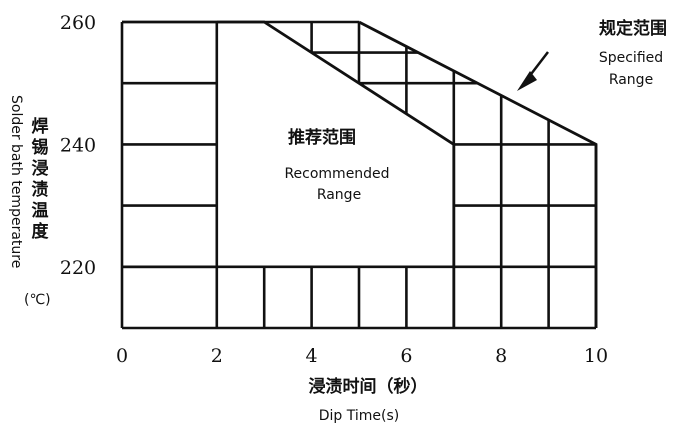 This screenshot has height=429, width=682. Describe the element at coordinates (40, 168) in the screenshot. I see `y-axis-title-zh-3: 浸` at that location.